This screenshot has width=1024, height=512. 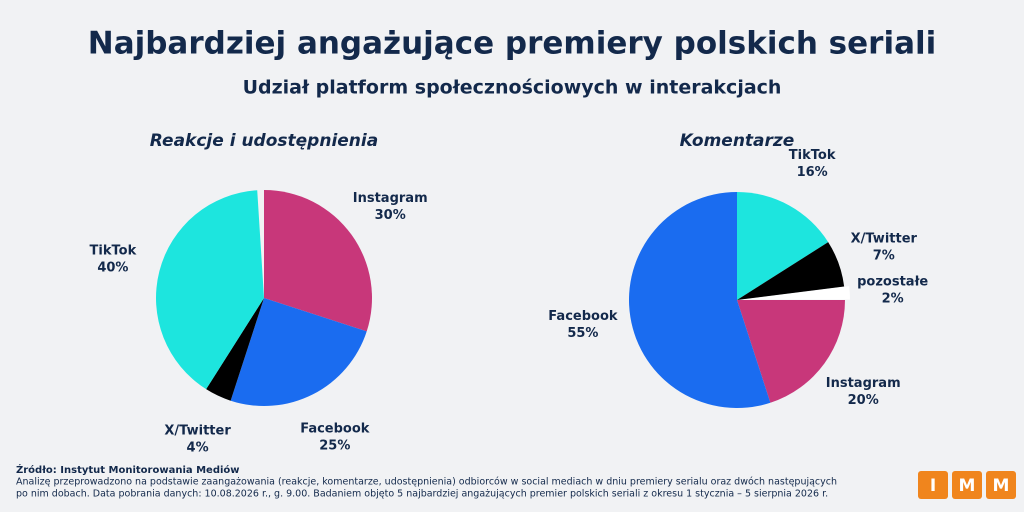 What do you see at coordinates (390, 215) in the screenshot?
I see `value-label: 30%` at bounding box center [390, 215].